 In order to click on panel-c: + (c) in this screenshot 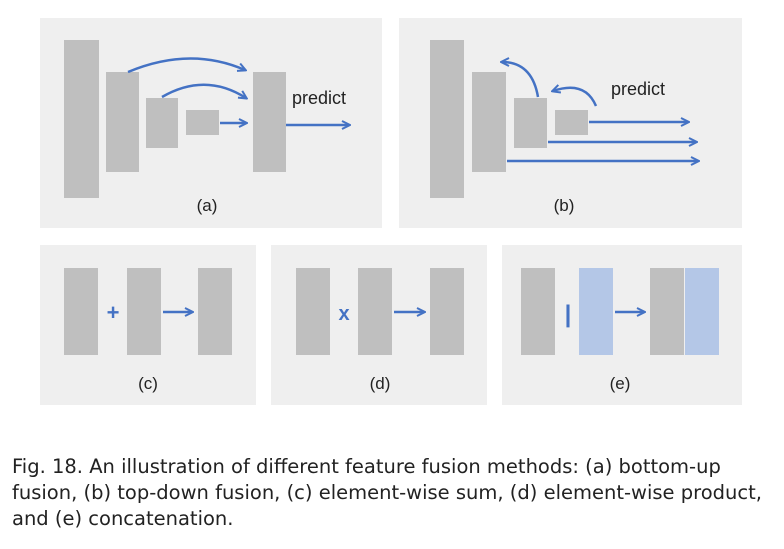, I will do `click(148, 325)`.